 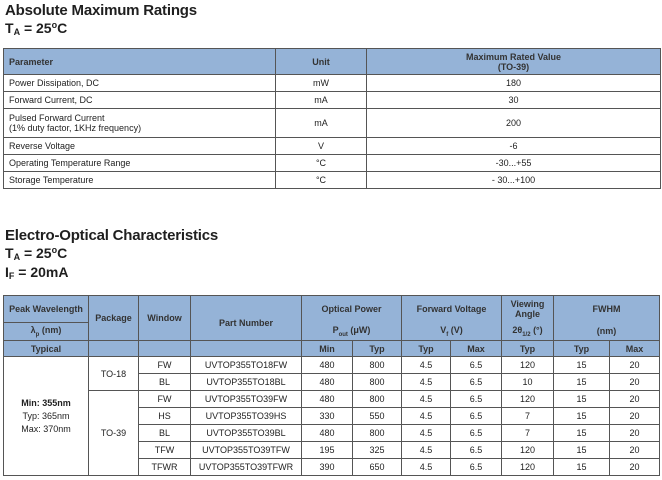 What do you see at coordinates (321, 61) in the screenshot?
I see `header-unit: Unit` at bounding box center [321, 61].